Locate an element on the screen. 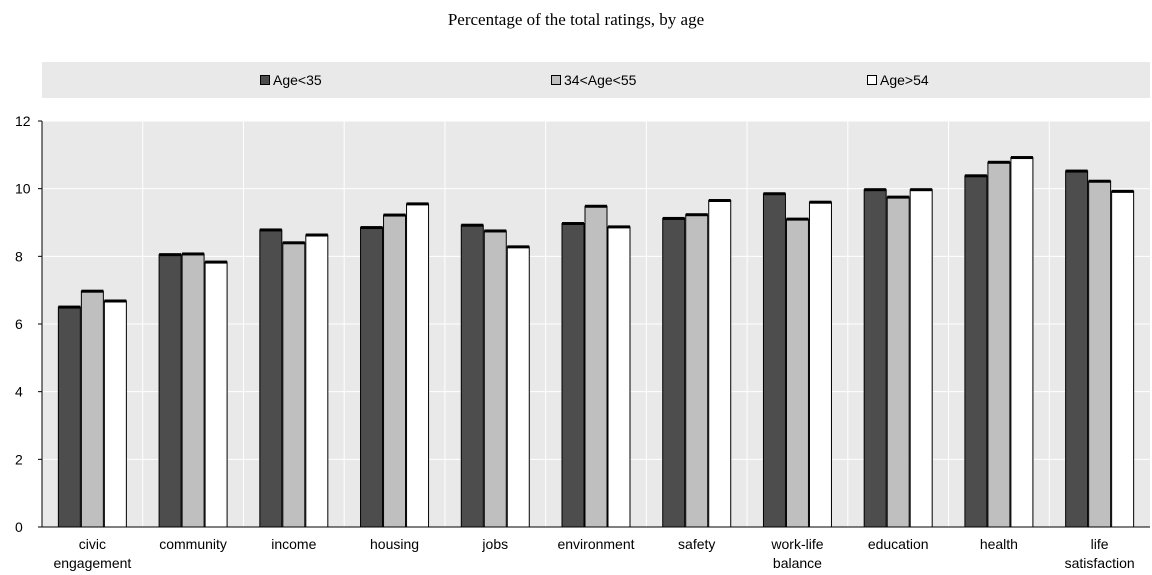 The height and width of the screenshot is (575, 1152). x-tick-label: safety is located at coordinates (696, 544).